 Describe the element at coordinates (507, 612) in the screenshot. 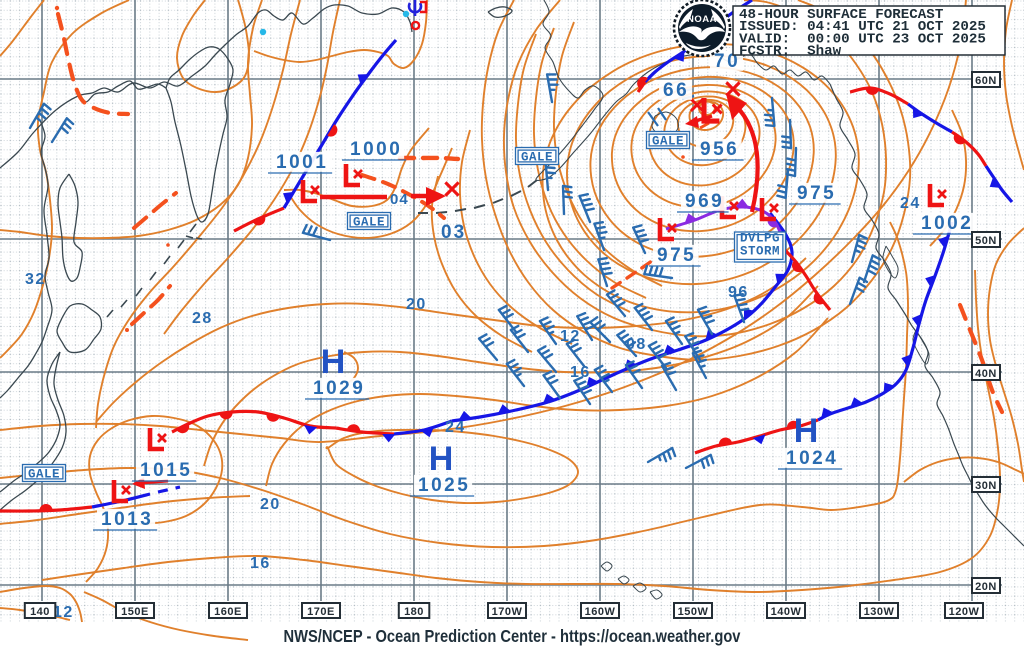

I see `svg-text: 170W` at that location.